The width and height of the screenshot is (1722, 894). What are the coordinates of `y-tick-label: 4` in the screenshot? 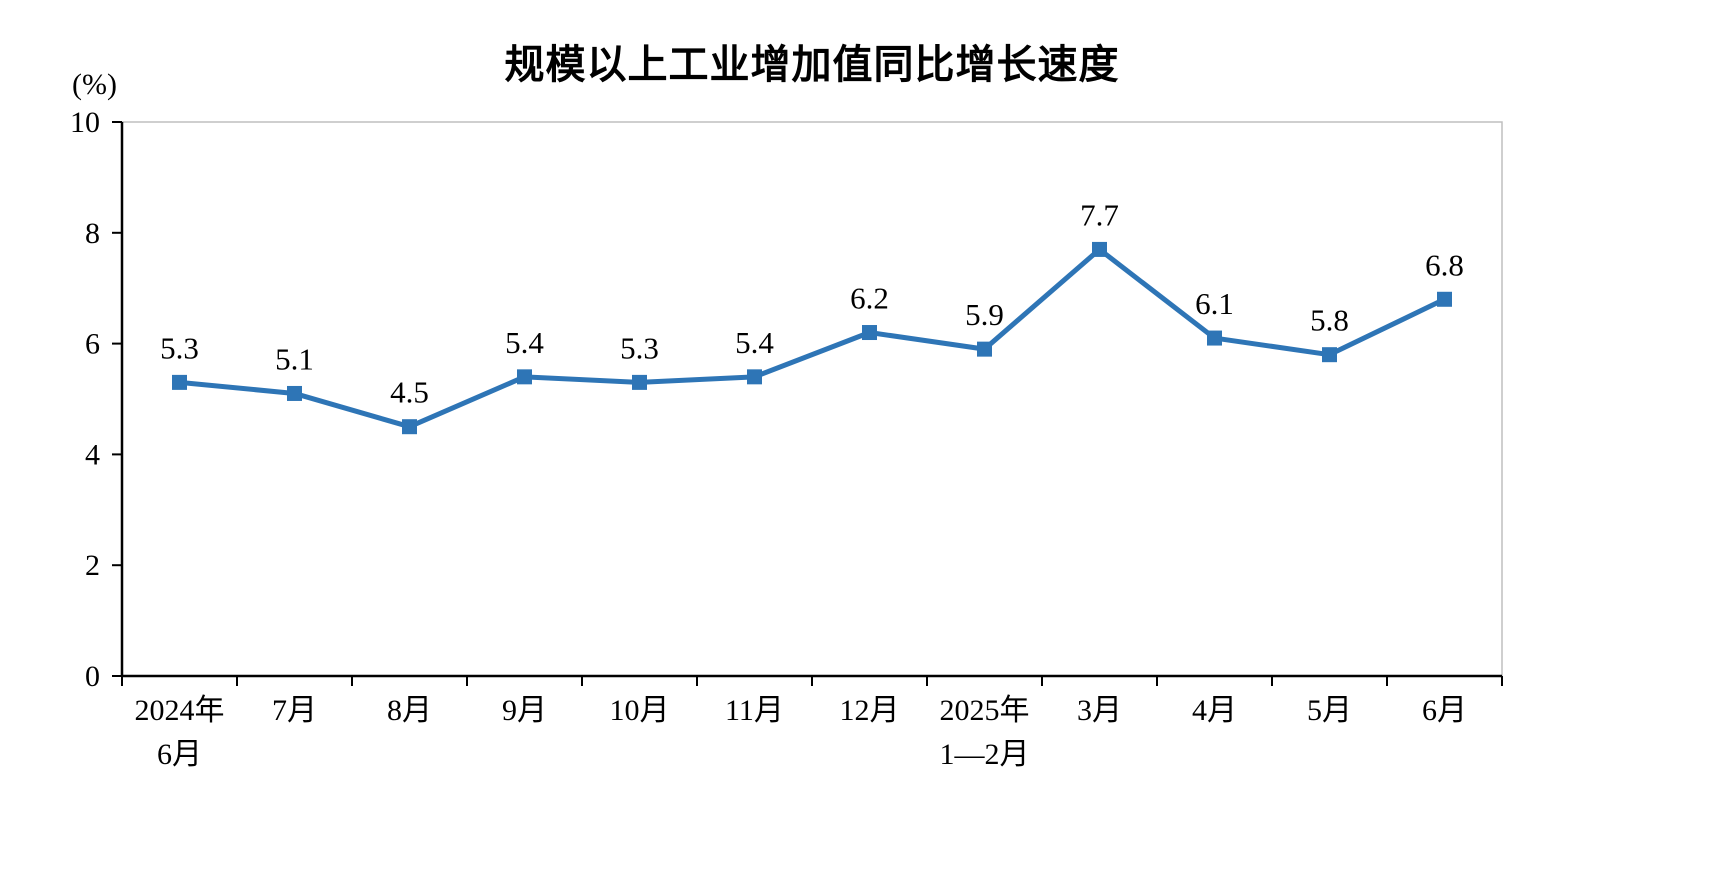 It's located at (92, 454).